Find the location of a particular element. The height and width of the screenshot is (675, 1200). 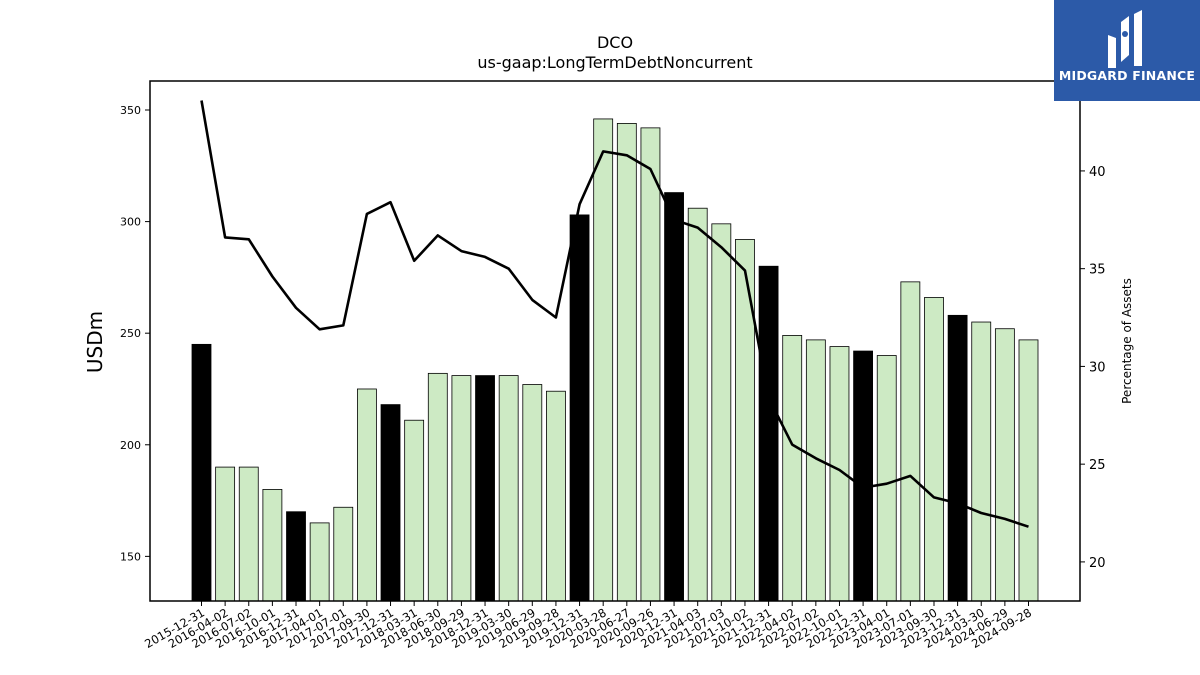

y-tick-label: 250 is located at coordinates (130, 333).